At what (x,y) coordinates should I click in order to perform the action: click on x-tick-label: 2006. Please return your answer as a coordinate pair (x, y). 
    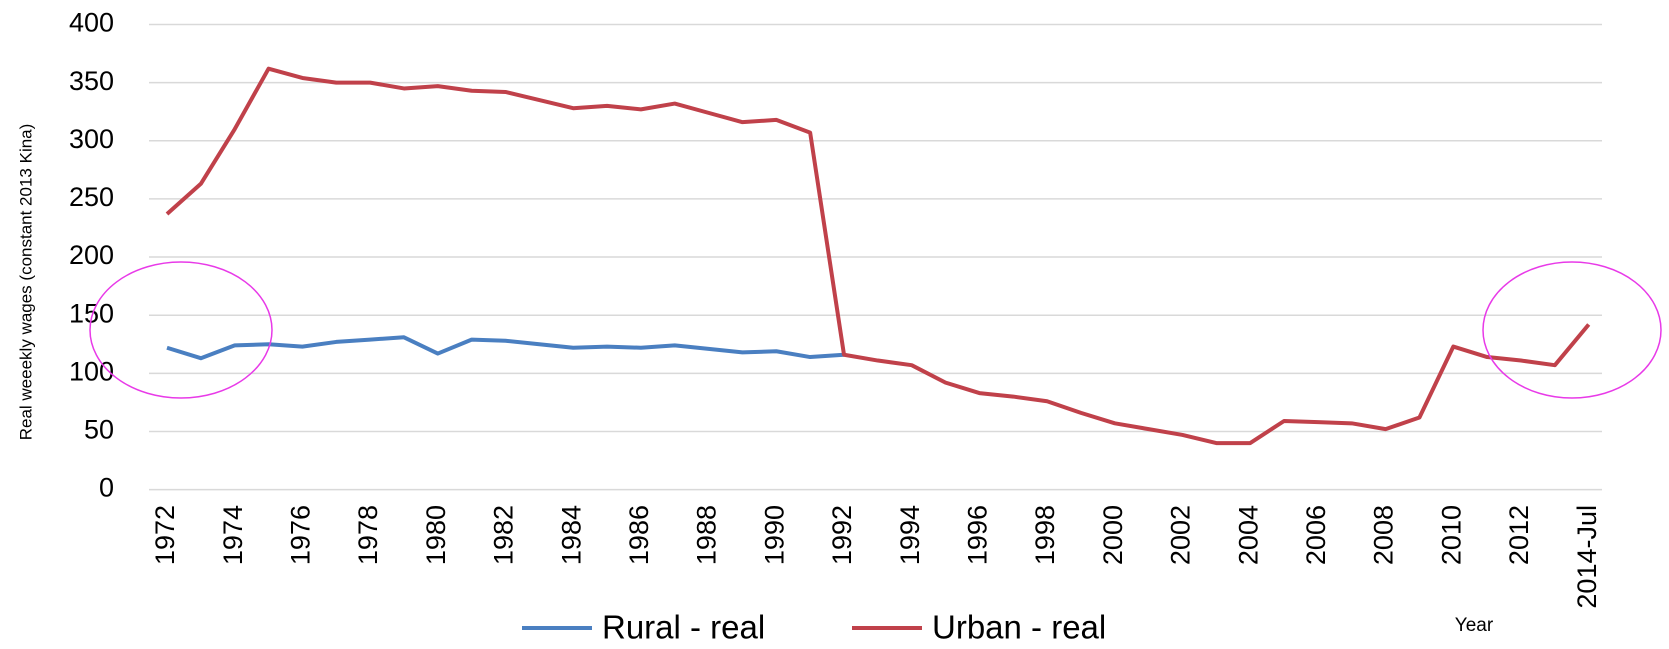
    Looking at the image, I should click on (1316, 535).